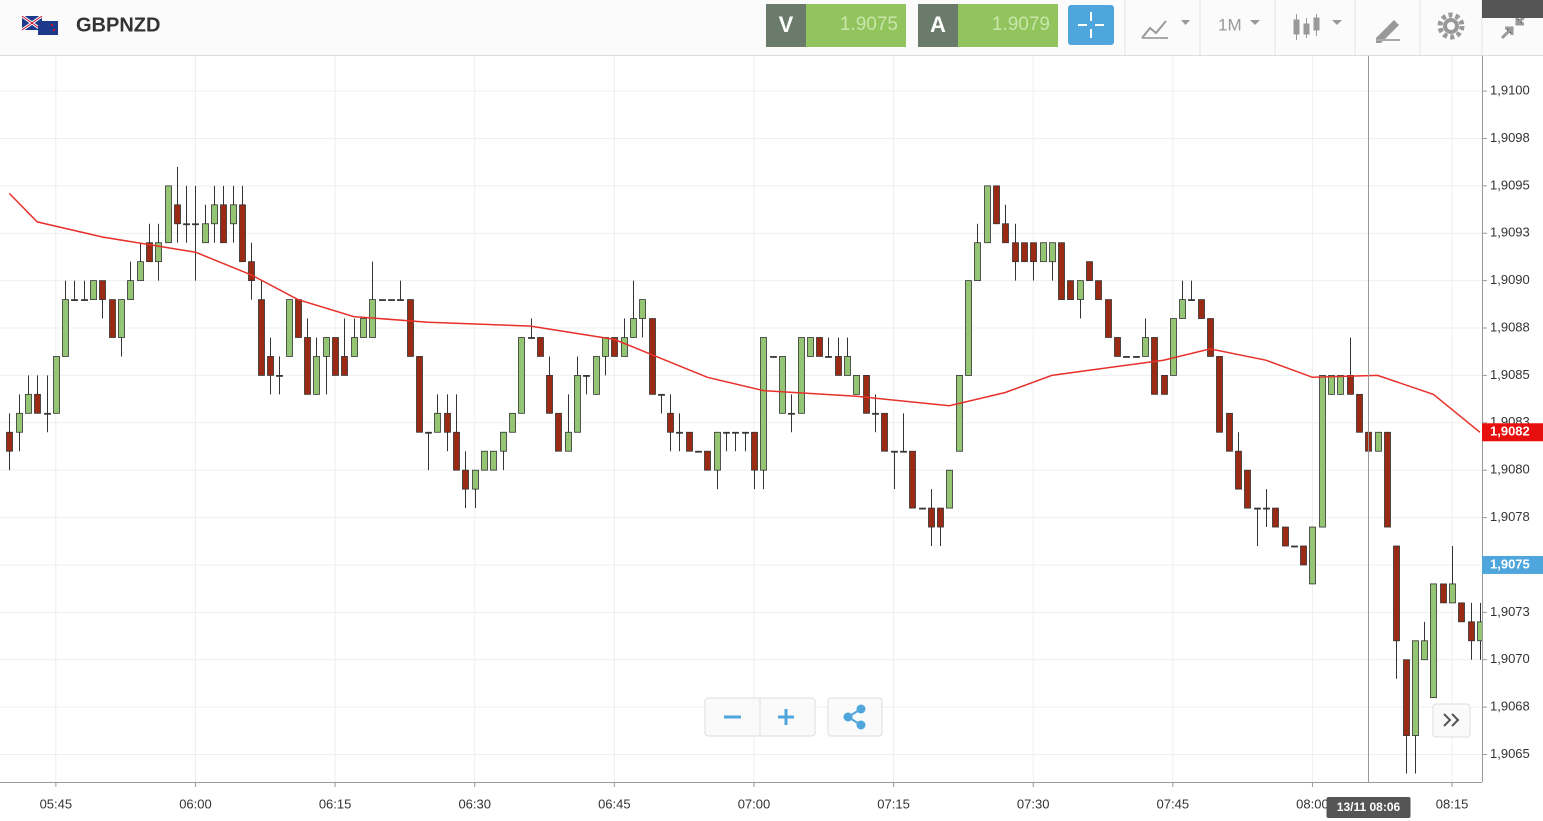  Describe the element at coordinates (1173, 803) in the screenshot. I see `x-tick-label: 07:45` at that location.